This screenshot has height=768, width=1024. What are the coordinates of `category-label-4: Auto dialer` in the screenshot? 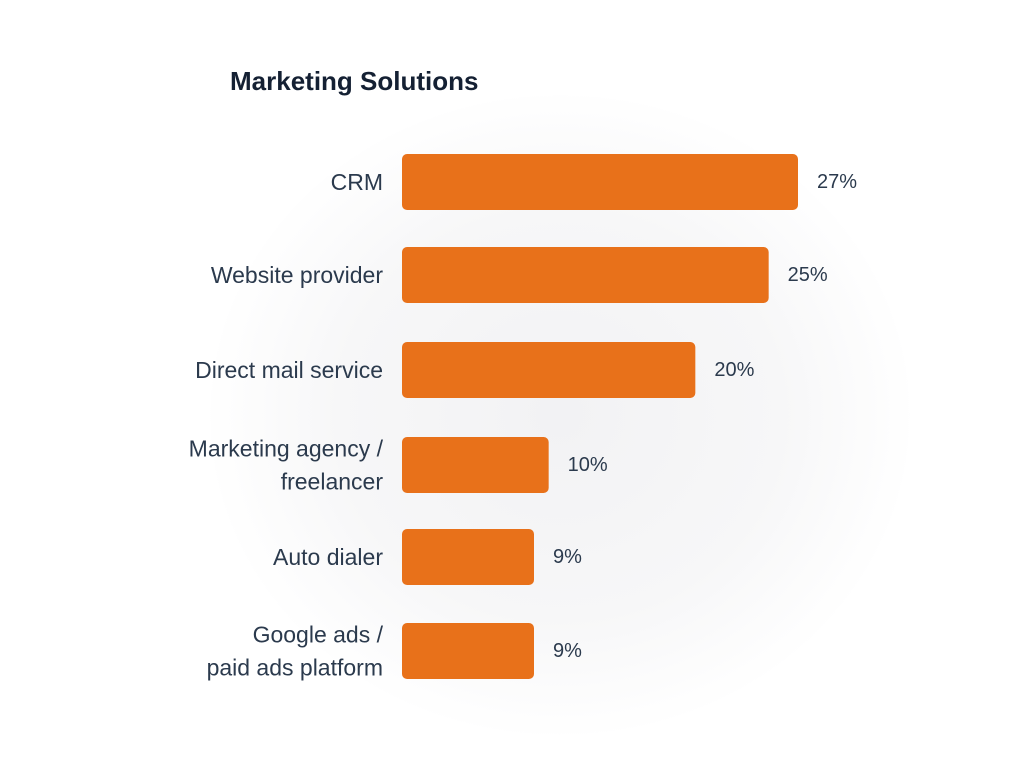 It's located at (328, 557).